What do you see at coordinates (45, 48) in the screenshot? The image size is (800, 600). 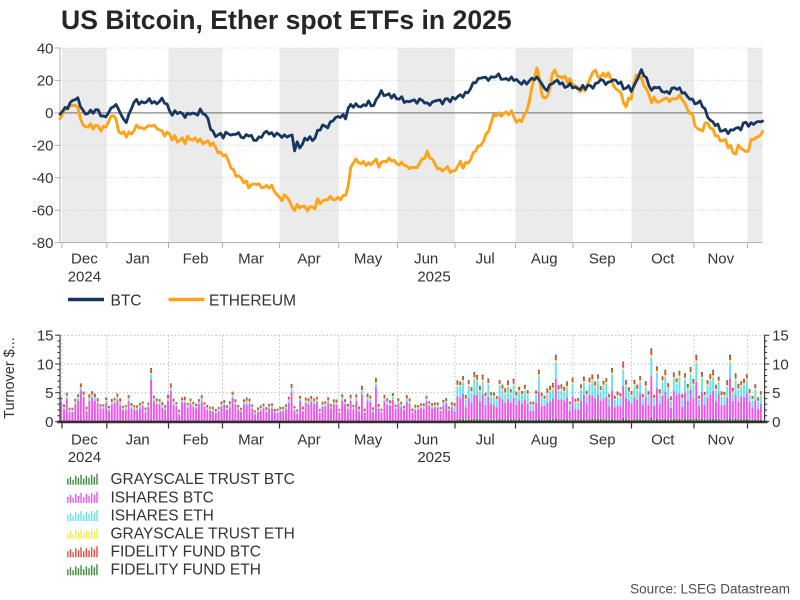 I see `svg-text: 40` at bounding box center [45, 48].